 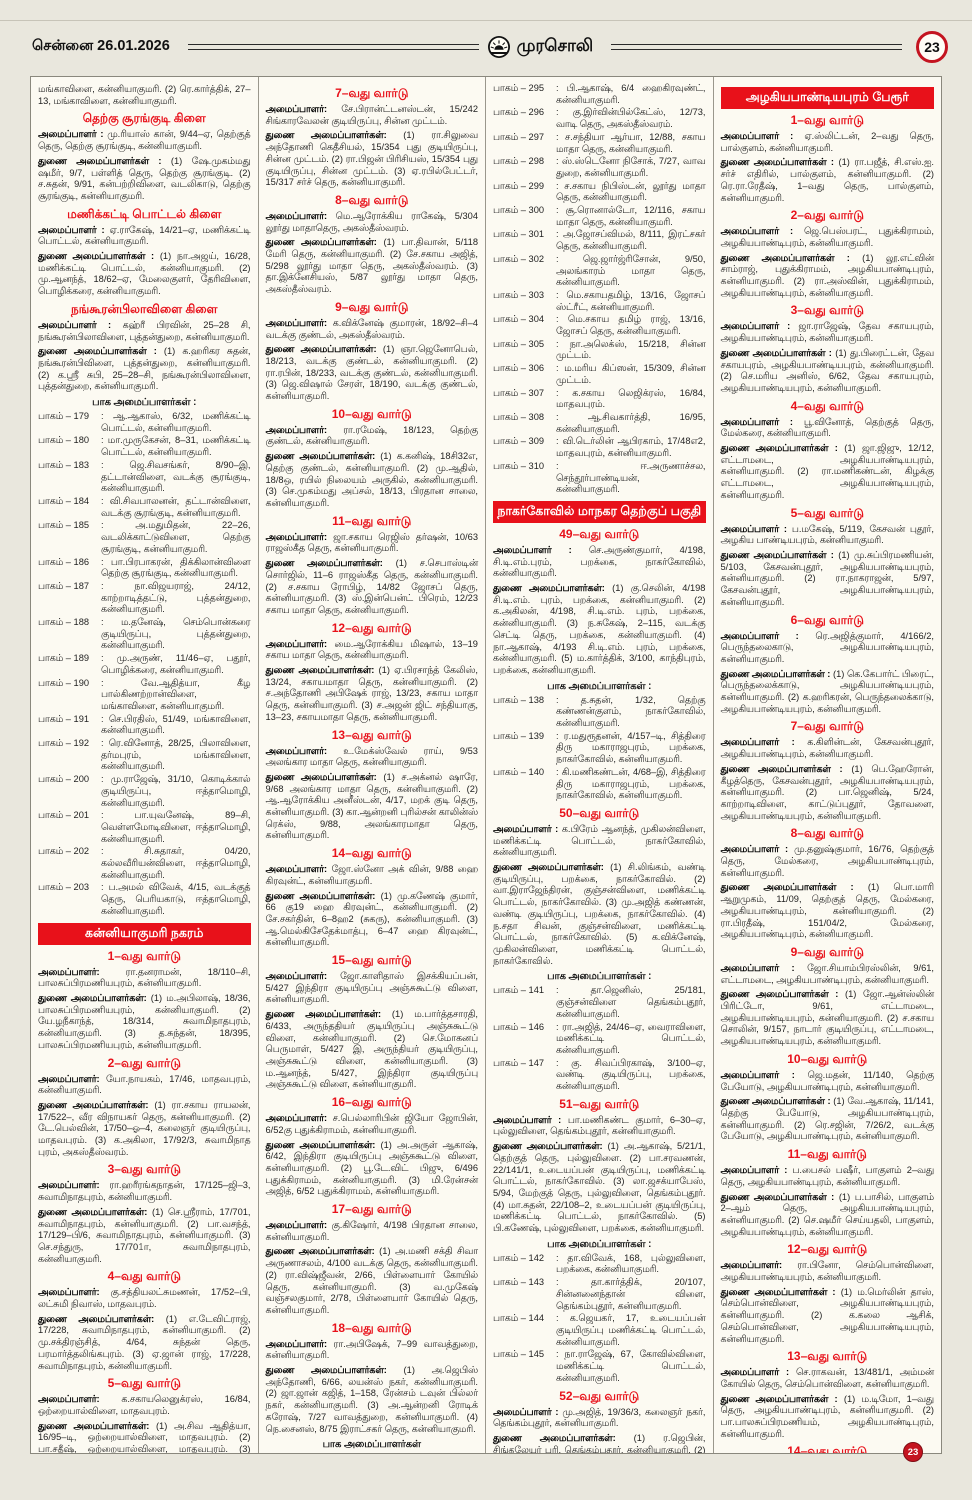 I want to click on part-number: பாகம் – 295, so click(x=519, y=88).